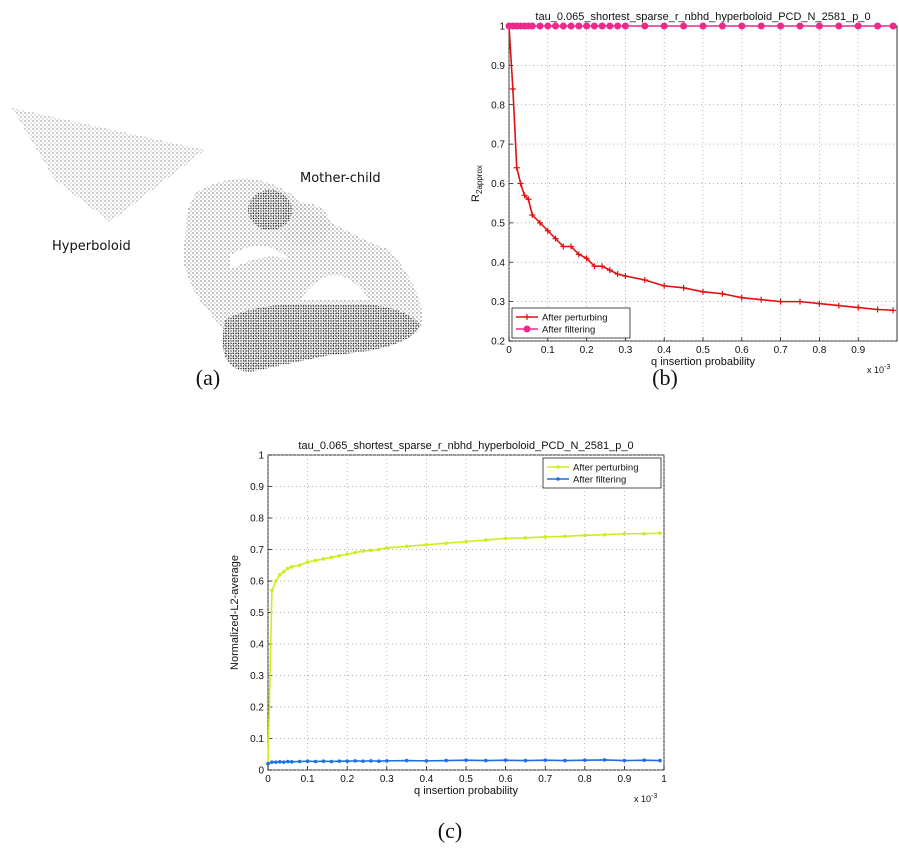 This screenshot has width=899, height=848. I want to click on legend-label: After perturbing, so click(605, 468).